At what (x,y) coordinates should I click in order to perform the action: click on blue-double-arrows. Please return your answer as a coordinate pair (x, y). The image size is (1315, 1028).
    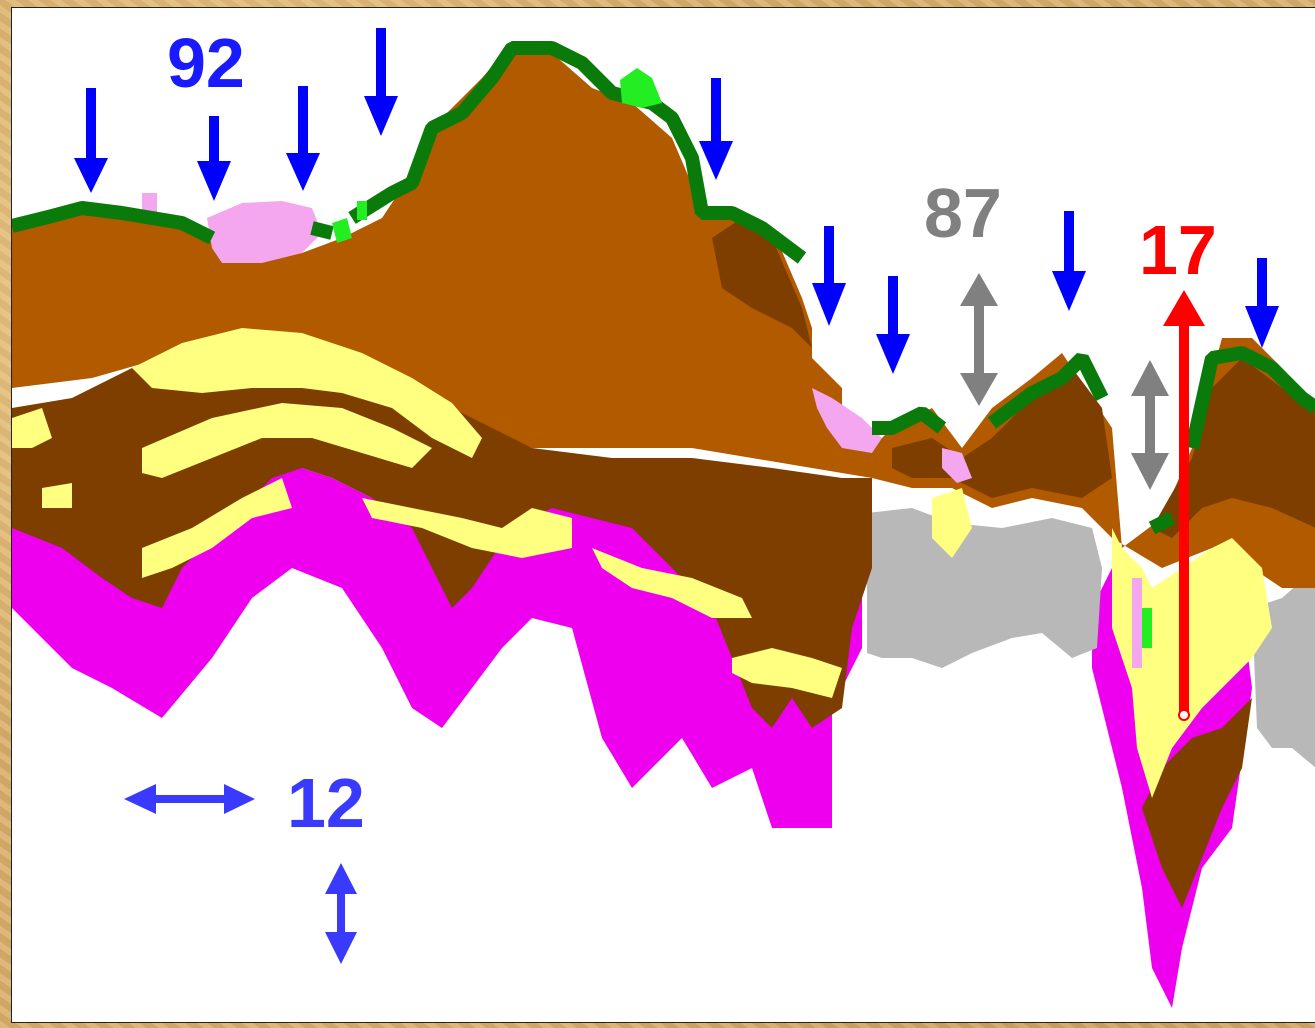
    Looking at the image, I should click on (240, 874).